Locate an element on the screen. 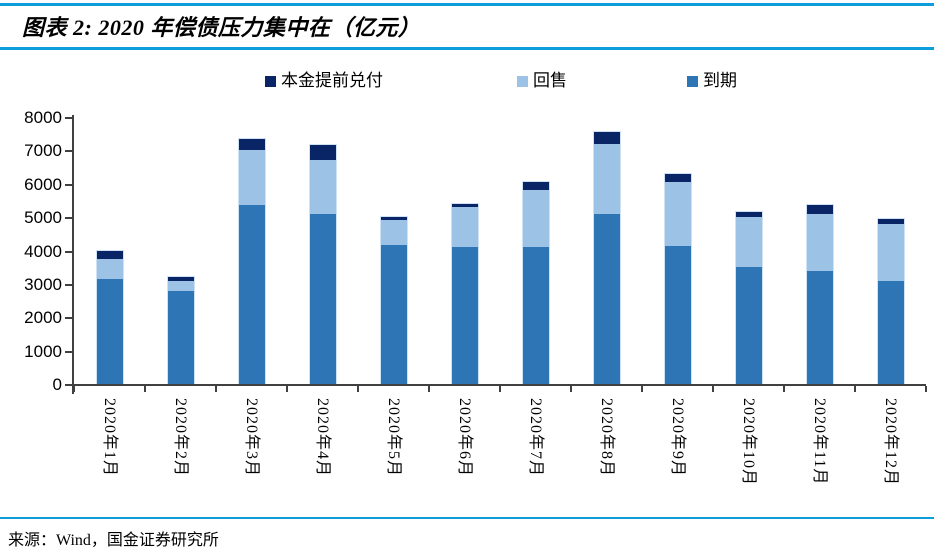 Image resolution: width=934 pixels, height=557 pixels. title-top-rule is located at coordinates (467, 4).